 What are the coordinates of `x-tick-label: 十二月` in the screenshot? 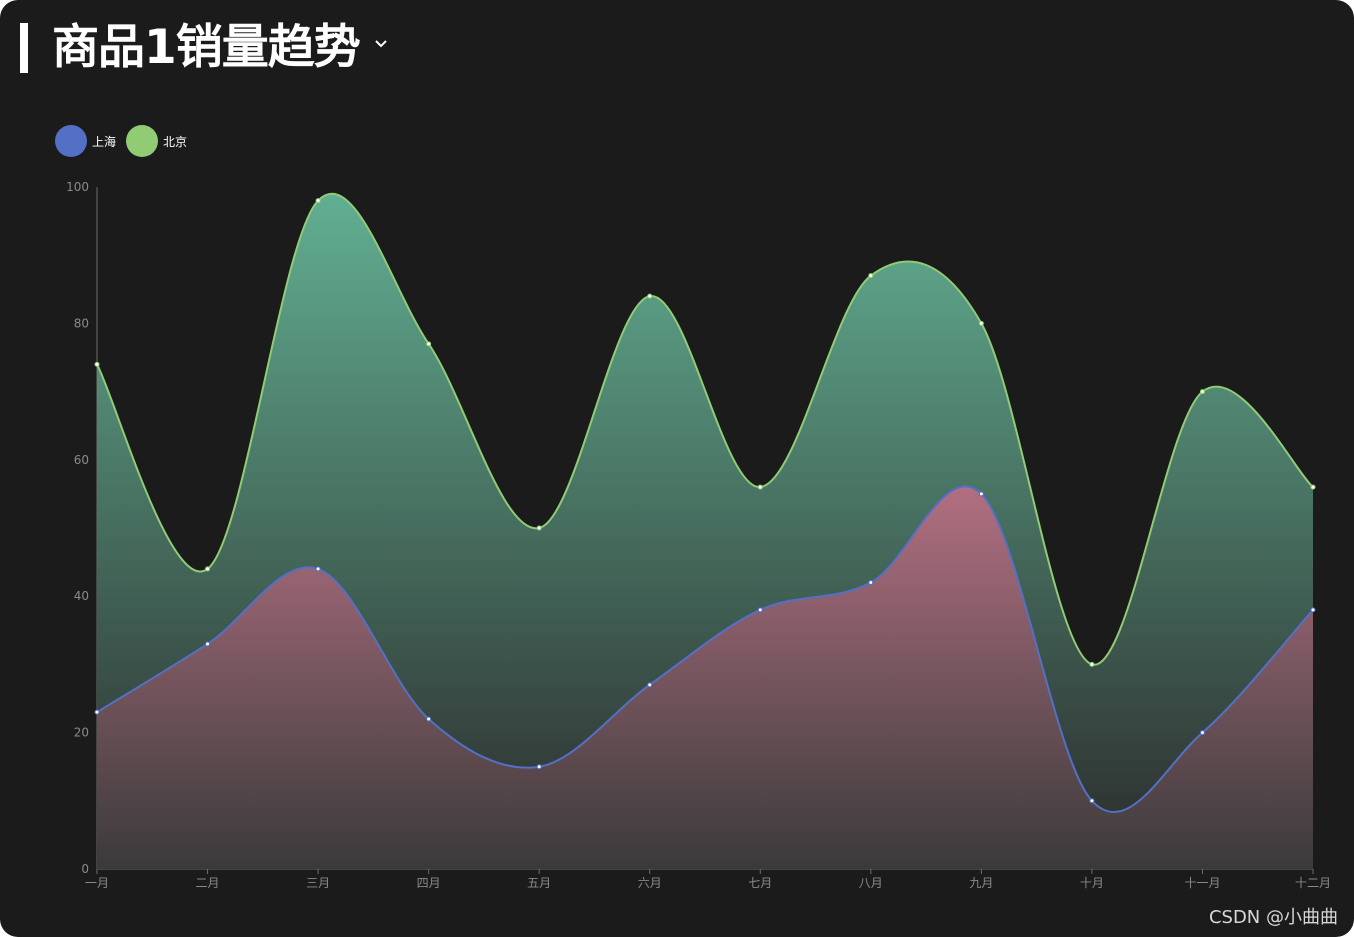 It's located at (1313, 883).